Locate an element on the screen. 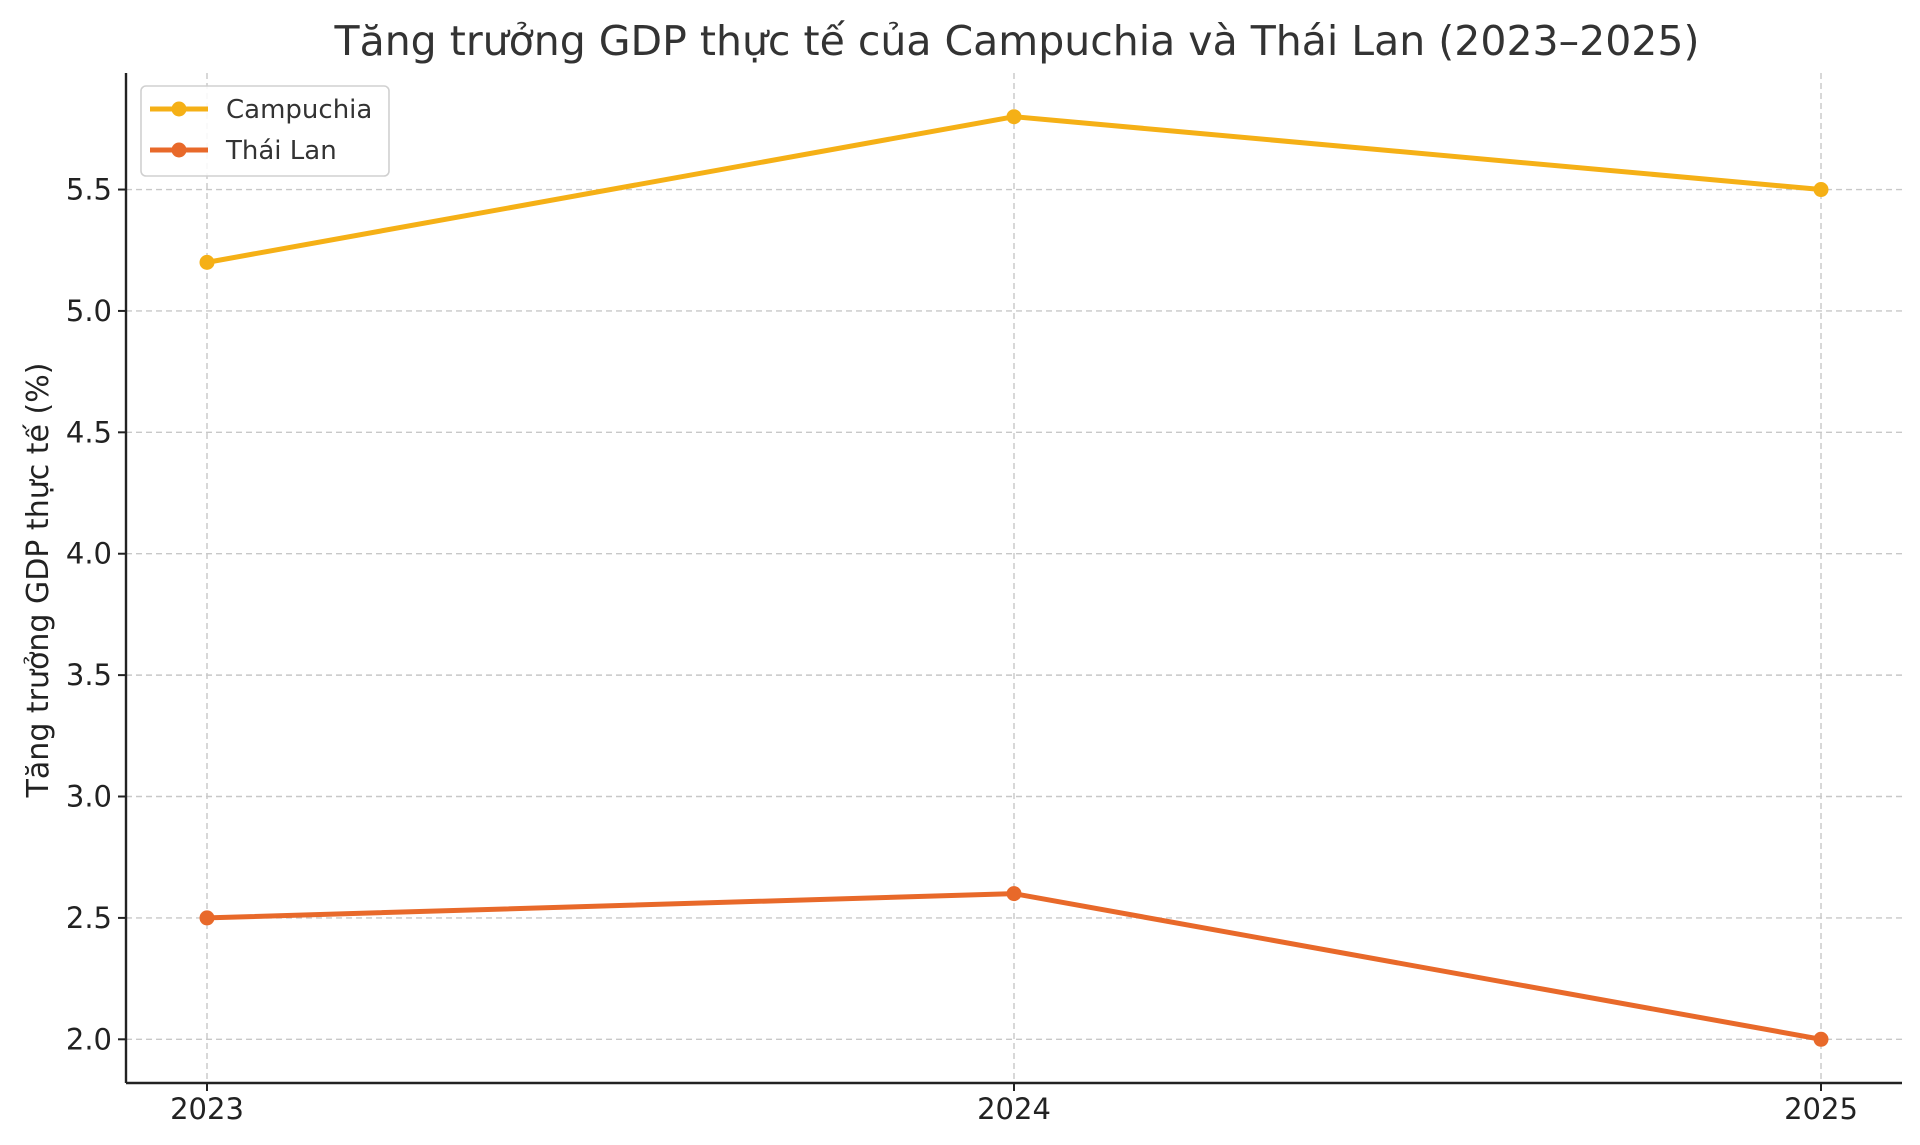 The width and height of the screenshot is (1920, 1145). y-tick-label: 3.5 is located at coordinates (89, 675).